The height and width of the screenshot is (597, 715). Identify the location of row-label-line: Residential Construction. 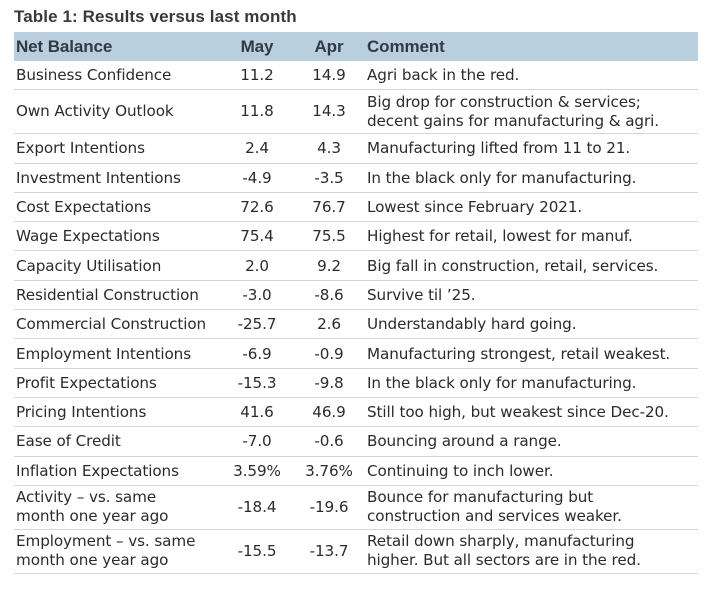
(107, 294).